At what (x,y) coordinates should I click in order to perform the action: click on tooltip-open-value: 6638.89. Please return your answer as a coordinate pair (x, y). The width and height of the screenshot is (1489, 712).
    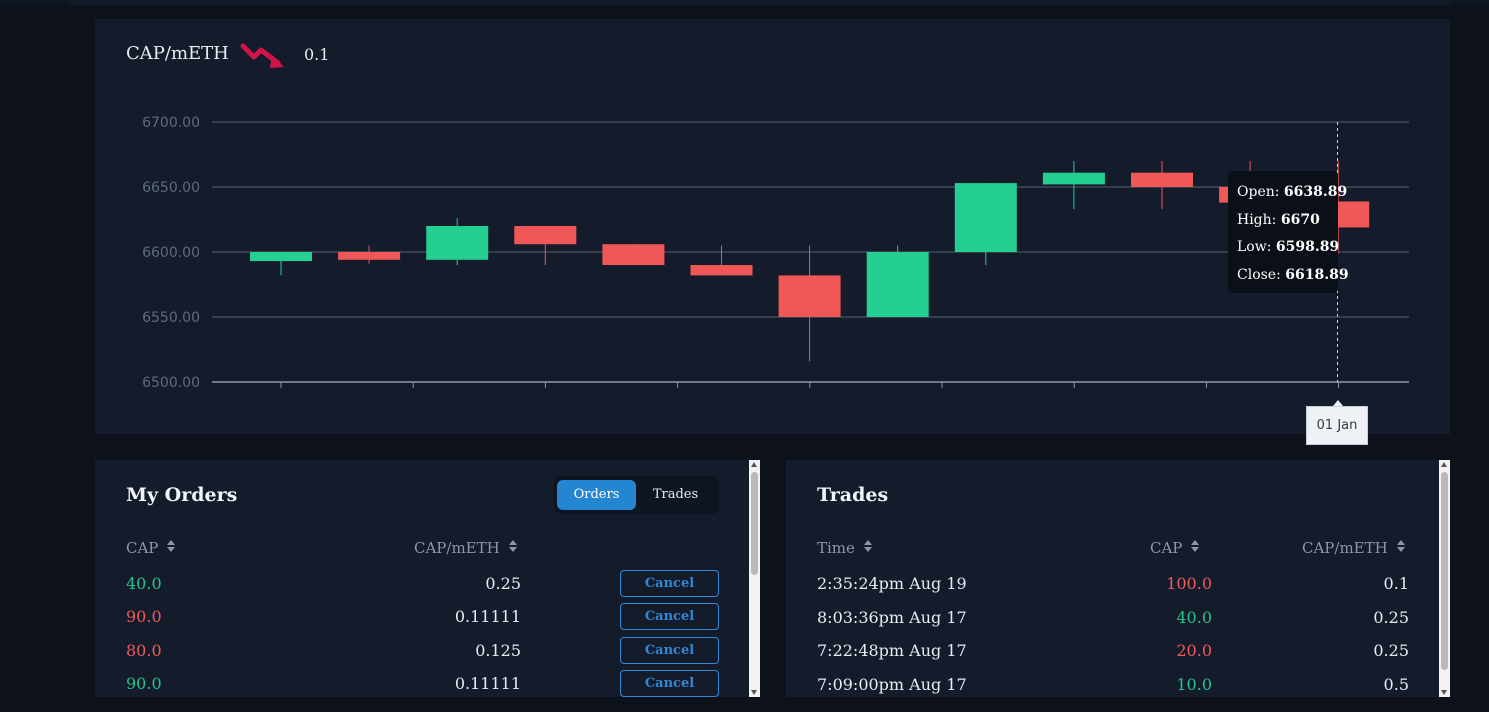
    Looking at the image, I should click on (1315, 192).